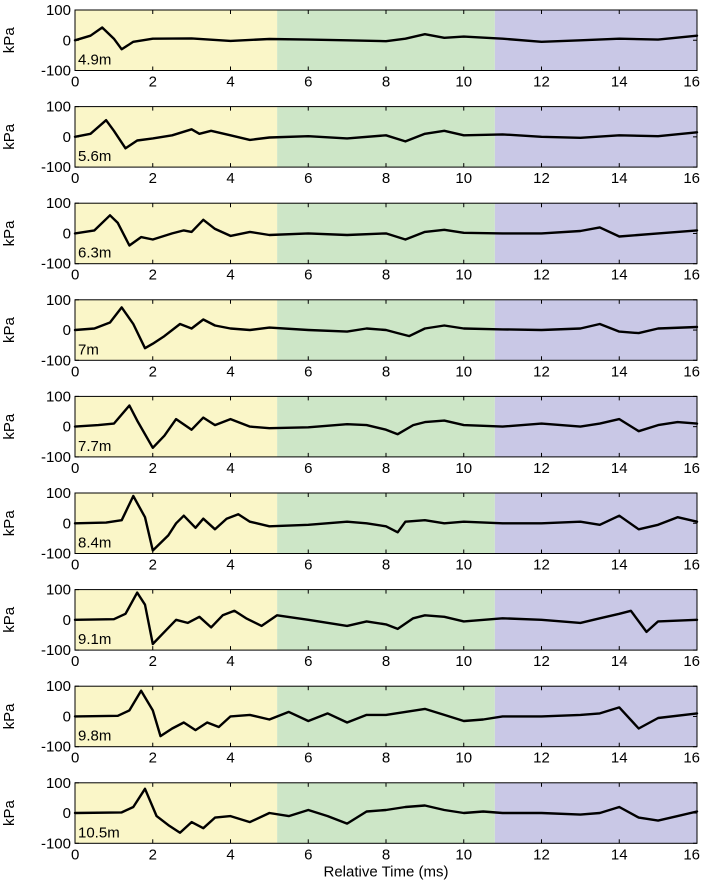  Describe the element at coordinates (386, 618) in the screenshot. I see `series-line-9.1m` at that location.